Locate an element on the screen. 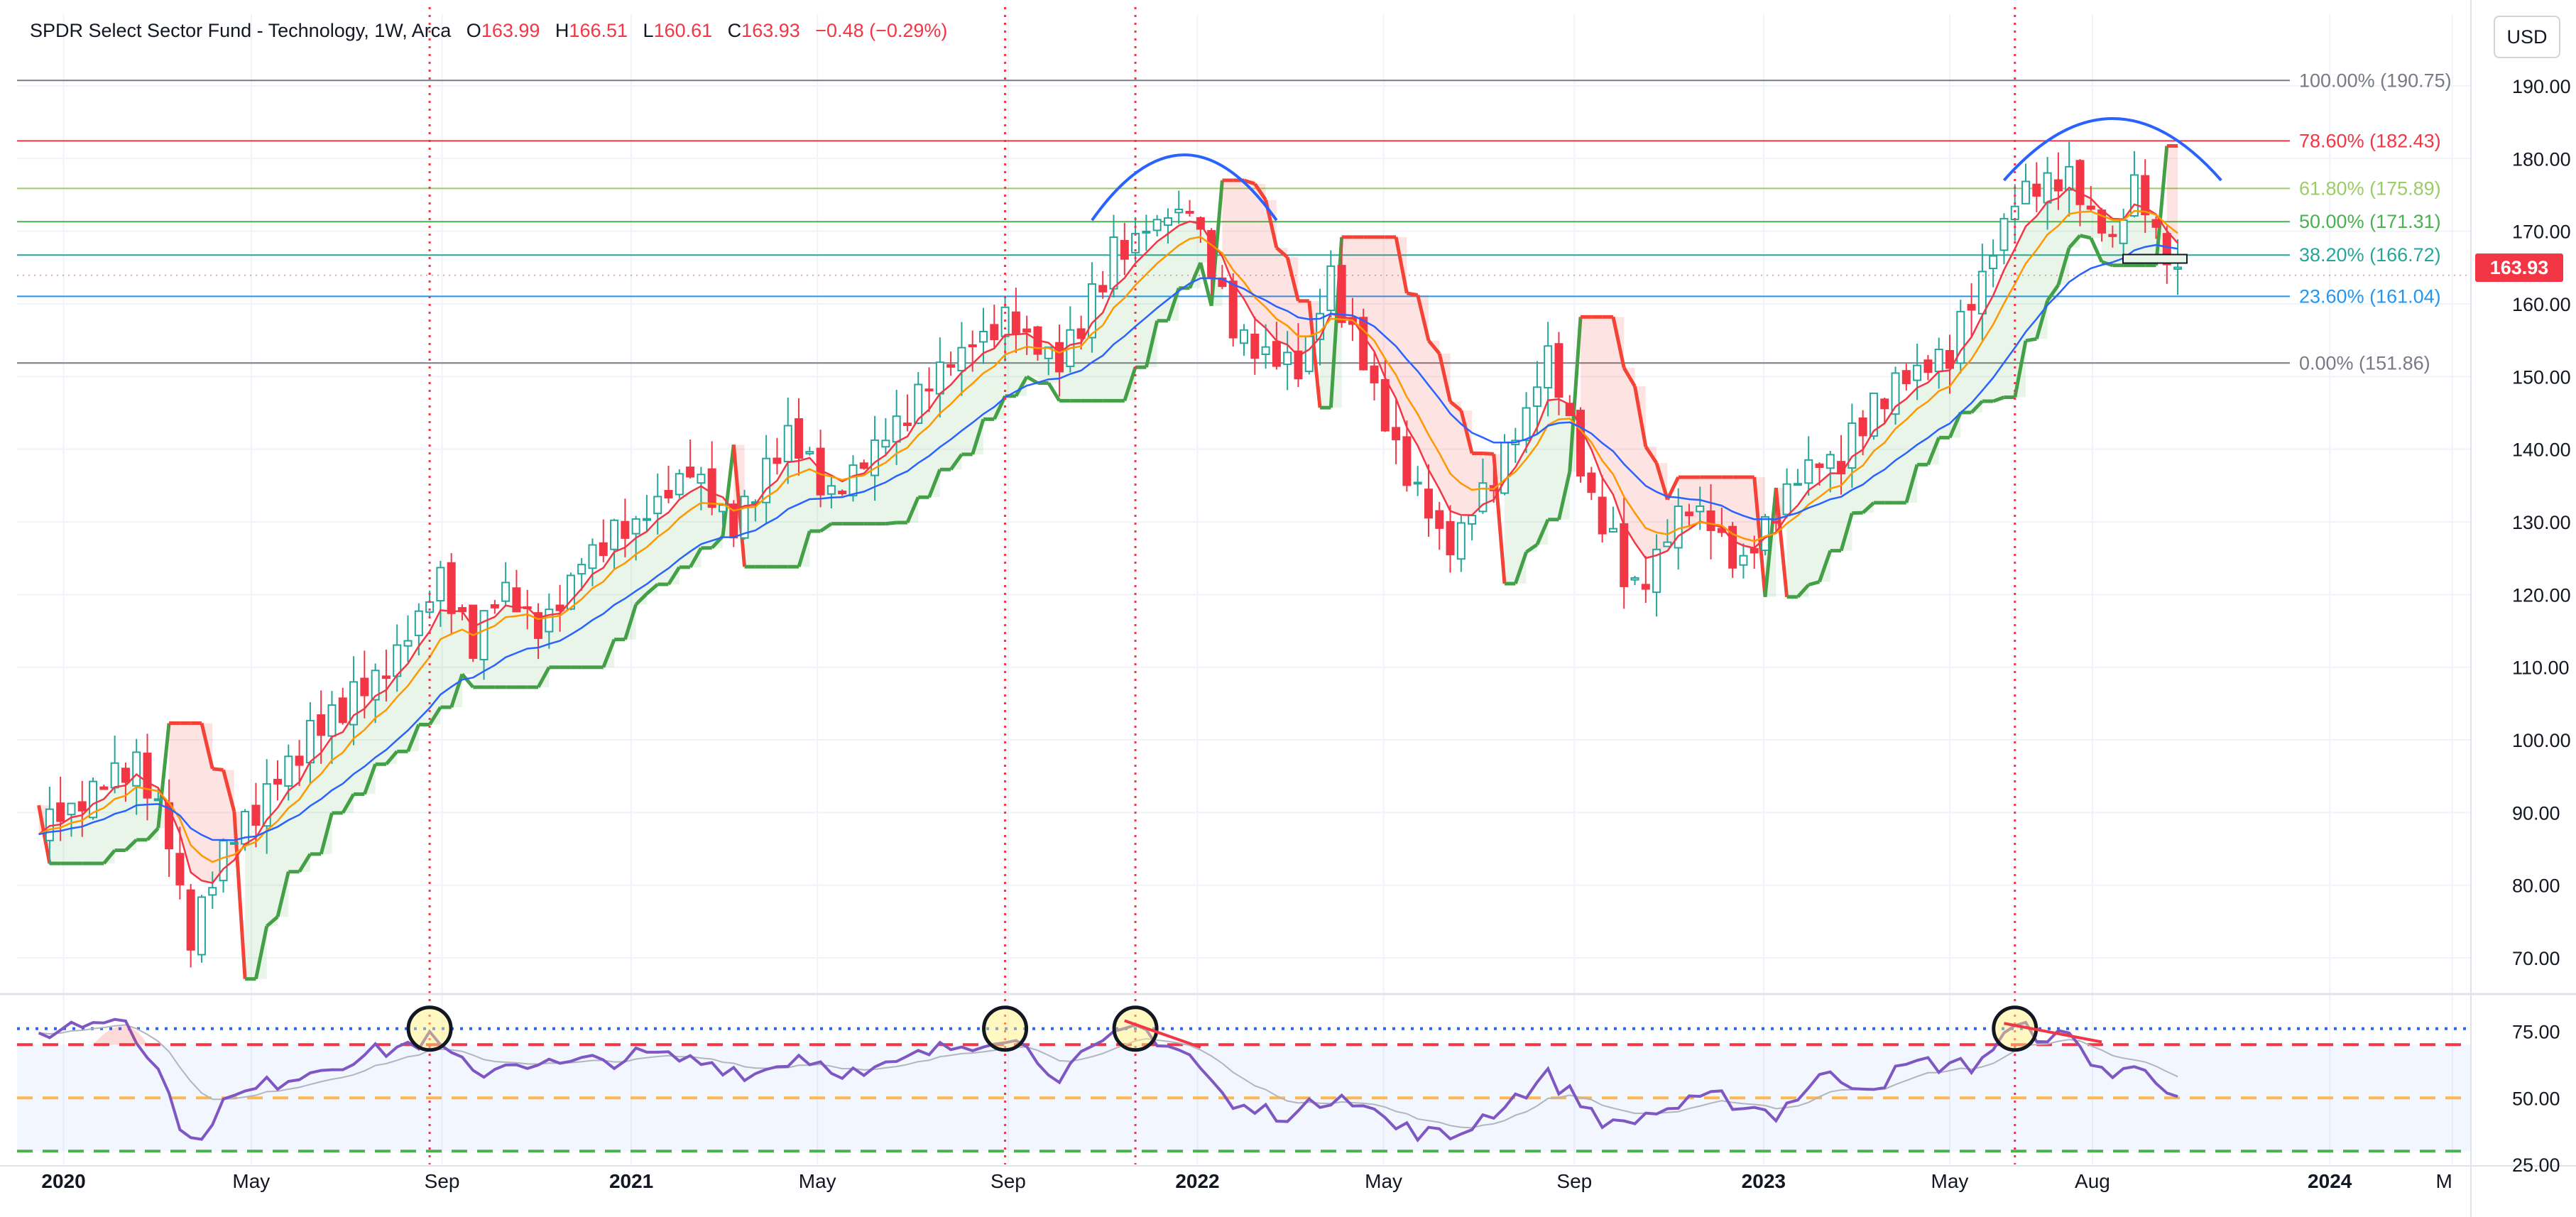 This screenshot has height=1217, width=2576. fib-level-label: 61.80% (175.89) is located at coordinates (2370, 188).